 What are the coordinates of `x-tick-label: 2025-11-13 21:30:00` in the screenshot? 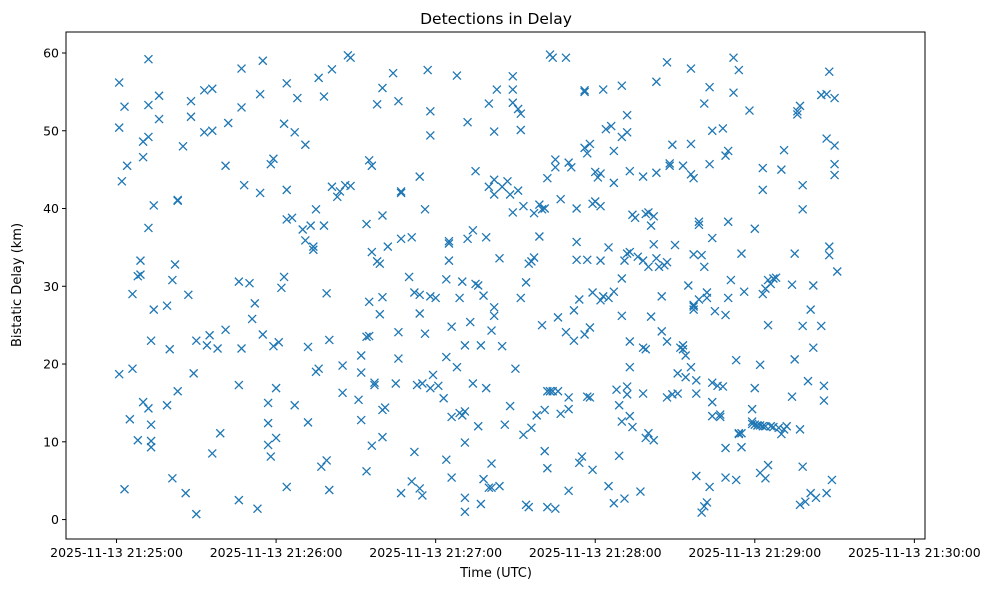 It's located at (914, 552).